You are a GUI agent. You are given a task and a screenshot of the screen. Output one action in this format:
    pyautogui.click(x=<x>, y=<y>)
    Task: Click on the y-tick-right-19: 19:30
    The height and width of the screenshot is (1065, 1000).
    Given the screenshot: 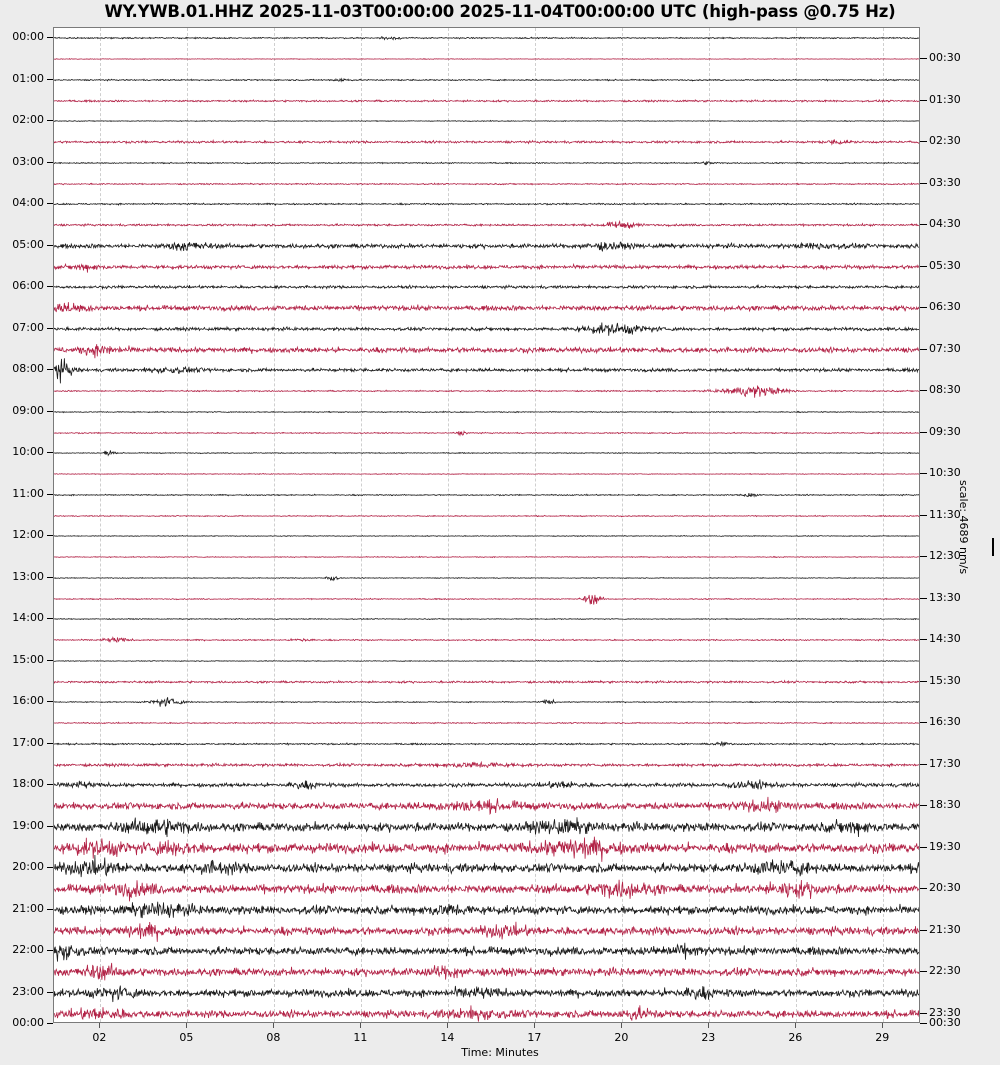 What is the action you would take?
    pyautogui.click(x=945, y=846)
    